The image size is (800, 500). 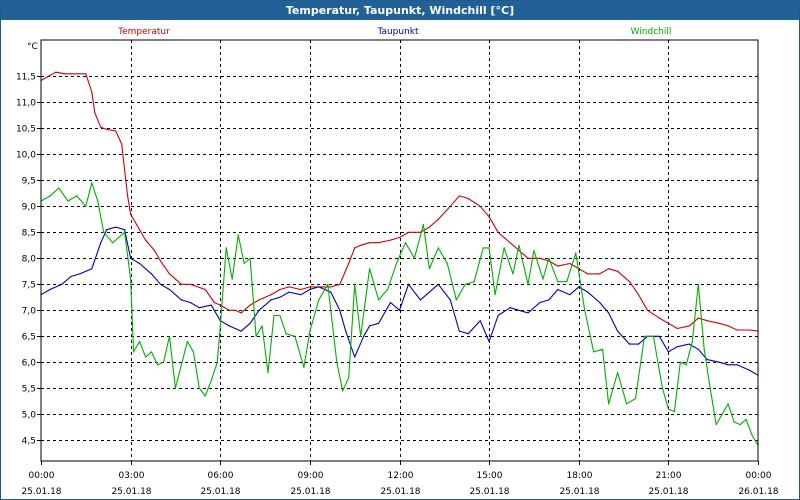 What do you see at coordinates (580, 476) in the screenshot?
I see `x-tick-time-label: 18:00` at bounding box center [580, 476].